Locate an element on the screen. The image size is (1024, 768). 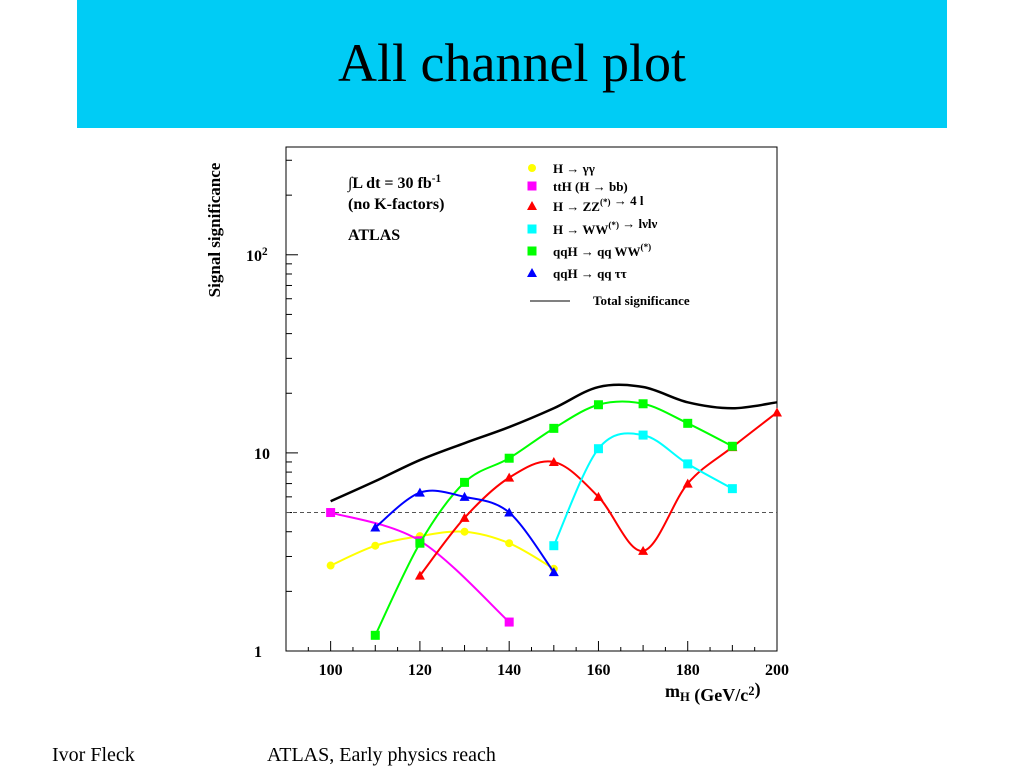
y-axis-label: Signal significance is located at coordinates (214, 229).